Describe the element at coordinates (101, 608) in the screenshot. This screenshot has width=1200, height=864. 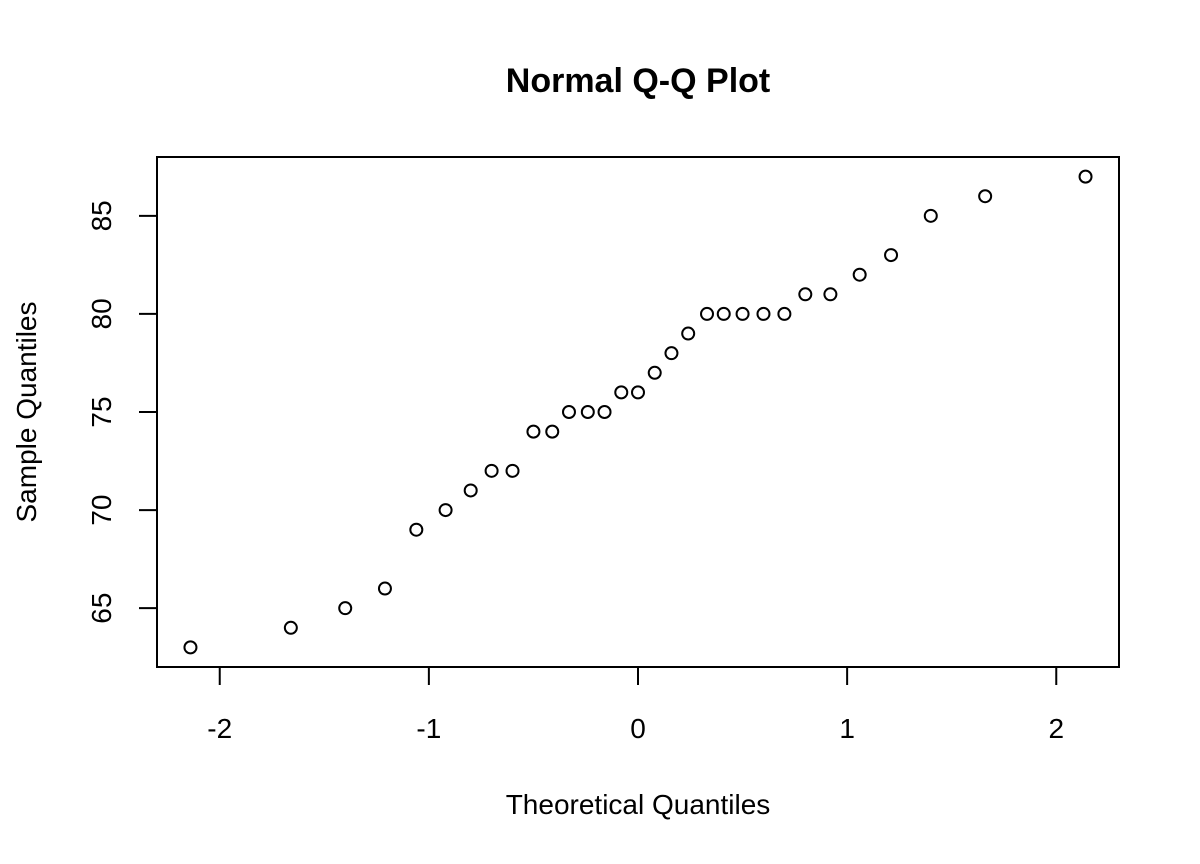
I see `y-tick-label: 65` at that location.